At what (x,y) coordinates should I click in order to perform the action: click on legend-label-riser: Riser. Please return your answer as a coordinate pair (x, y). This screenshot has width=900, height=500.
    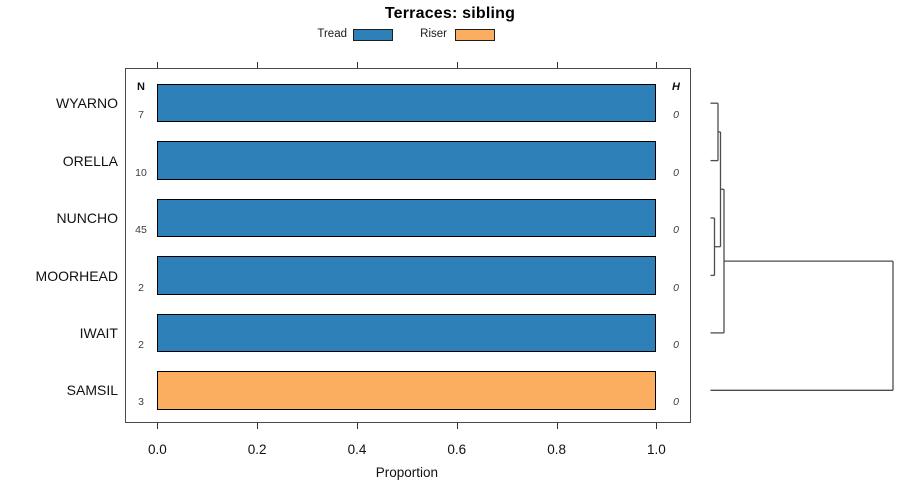
    Looking at the image, I should click on (433, 34).